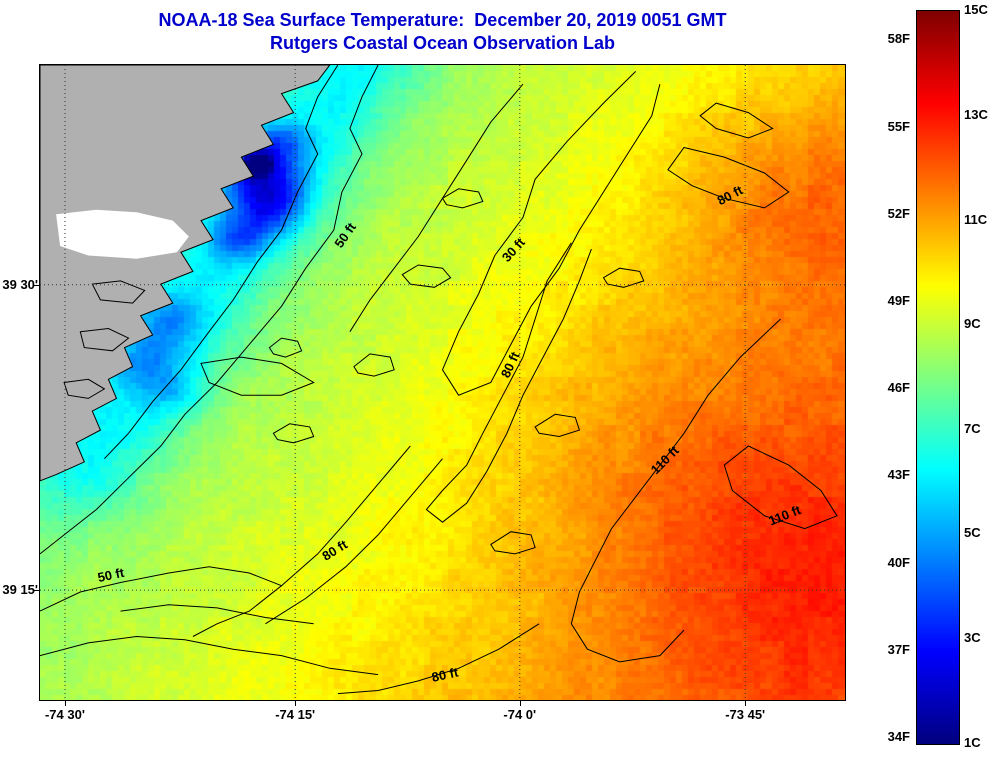 The image size is (992, 761). I want to click on contour-label: 50 ft, so click(111, 575).